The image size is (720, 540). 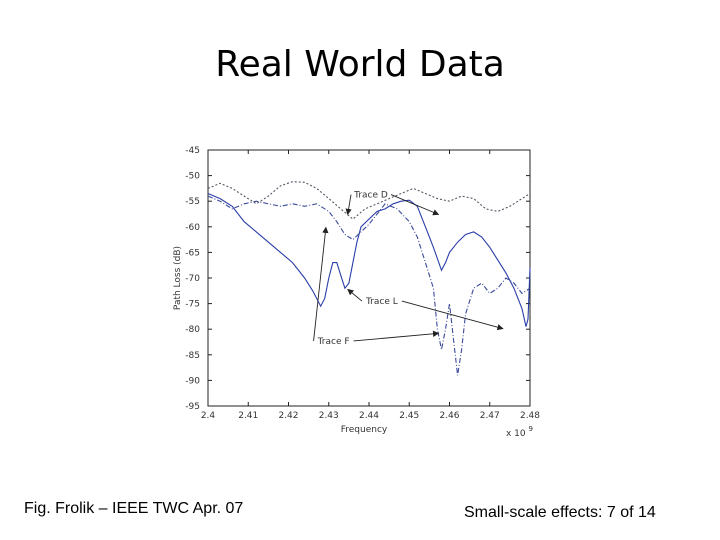 What do you see at coordinates (248, 416) in the screenshot?
I see `x-tick-label: 2.41` at bounding box center [248, 416].